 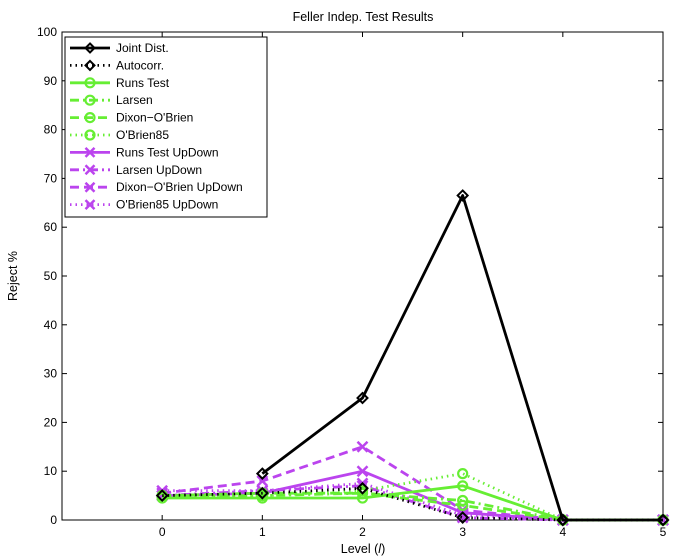 What do you see at coordinates (362, 532) in the screenshot?
I see `x-tick-label: 2` at bounding box center [362, 532].